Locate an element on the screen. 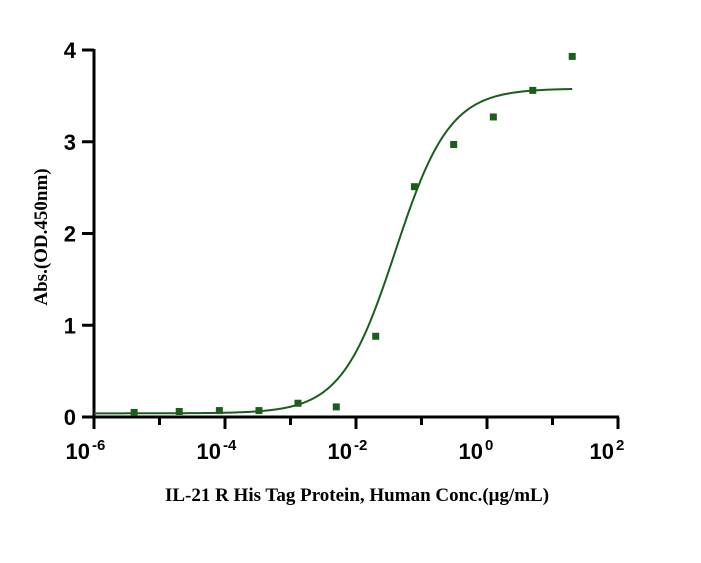  x-tick-label-exponent: 0 is located at coordinates (489, 445).